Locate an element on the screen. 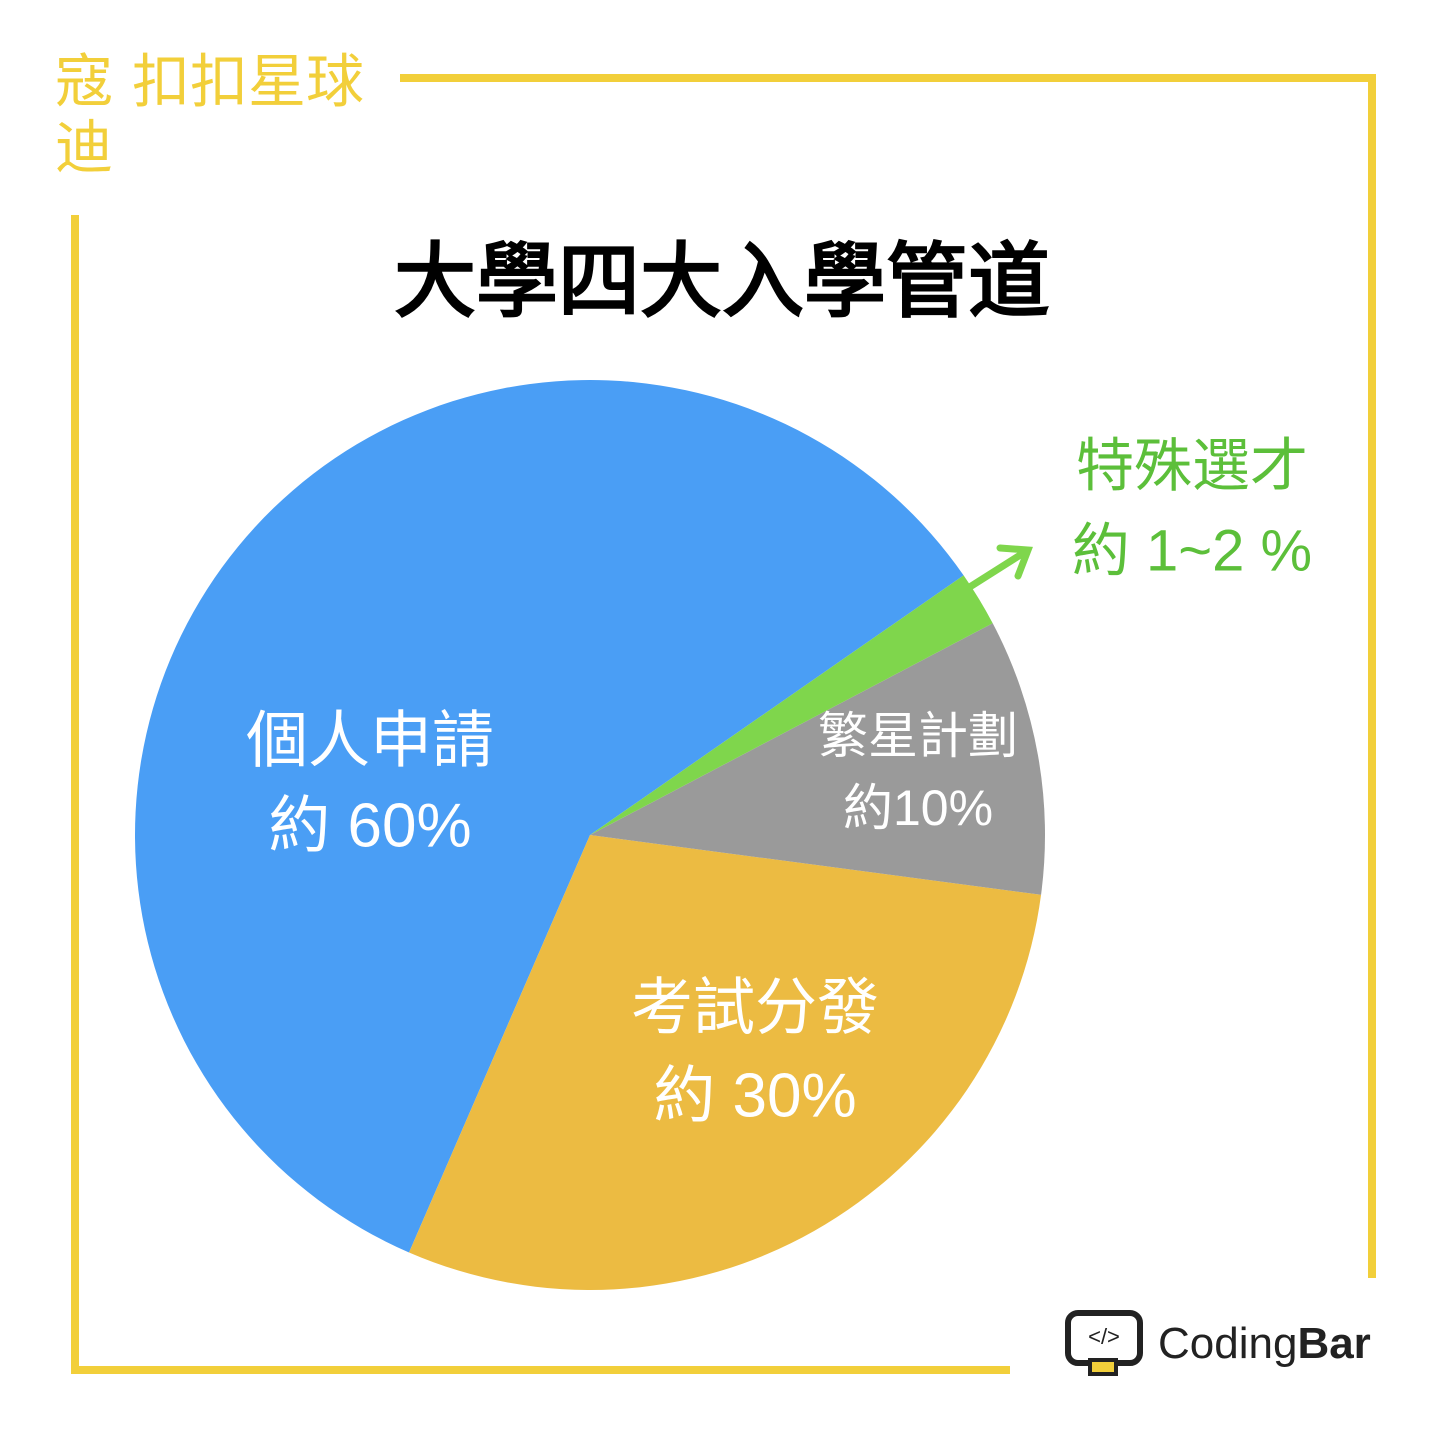 Image resolution: width=1440 pixels, height=1440 pixels. slice-label: 特殊選才 is located at coordinates (1192, 465).